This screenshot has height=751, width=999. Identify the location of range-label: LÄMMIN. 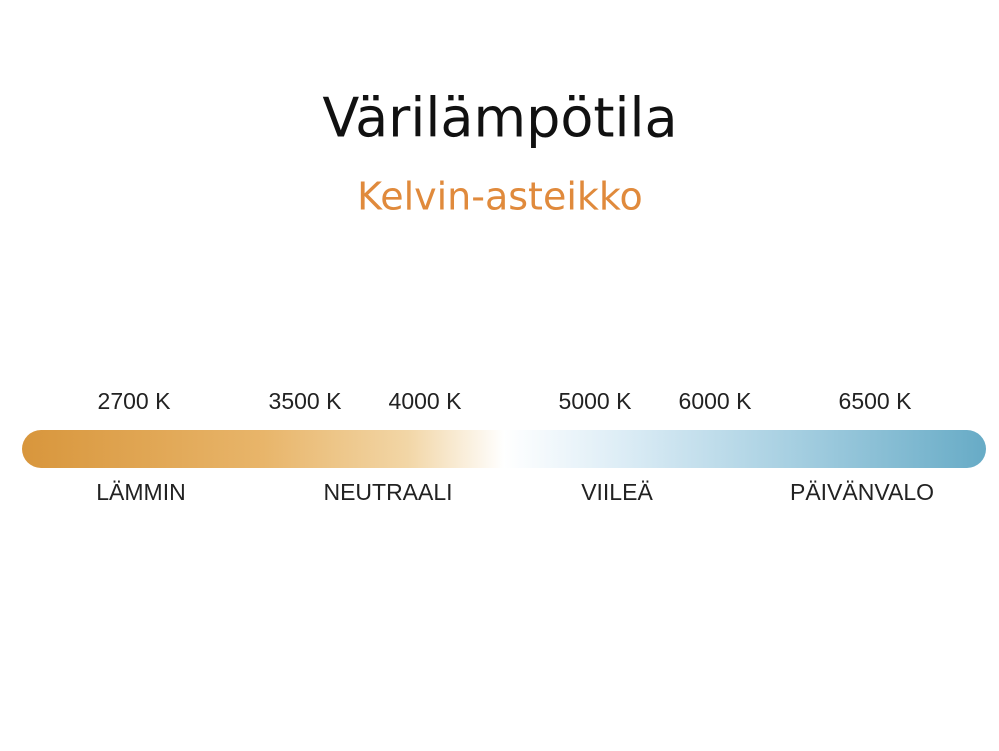
(140, 492).